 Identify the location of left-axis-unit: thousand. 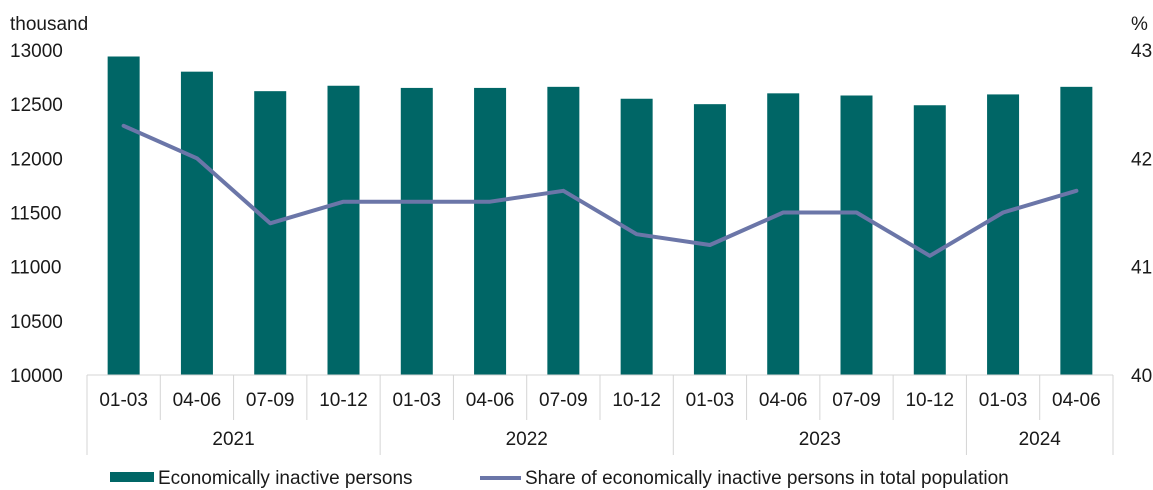
(49, 24).